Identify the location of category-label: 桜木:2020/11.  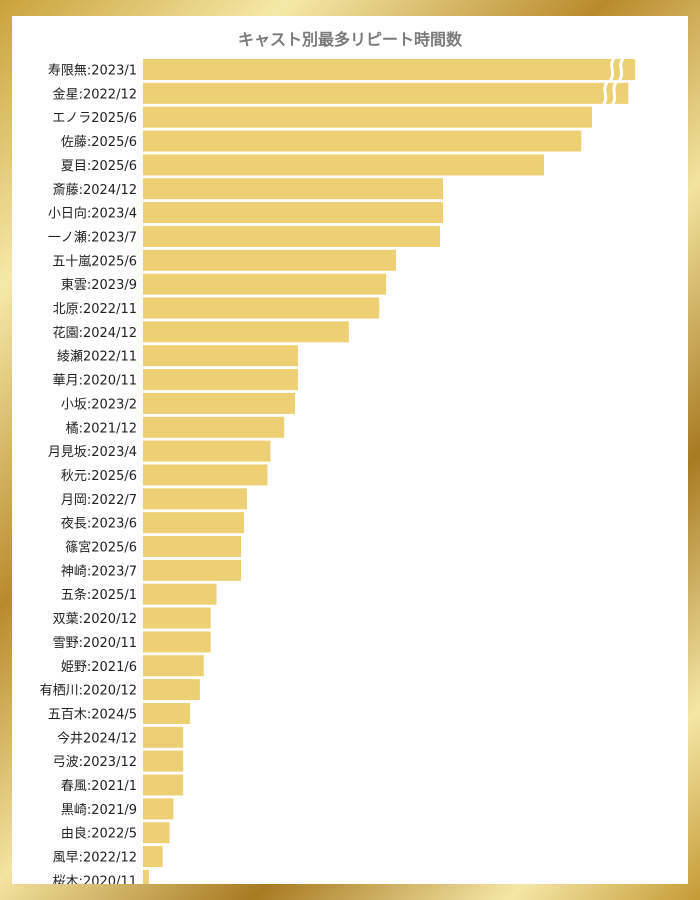
(95, 879).